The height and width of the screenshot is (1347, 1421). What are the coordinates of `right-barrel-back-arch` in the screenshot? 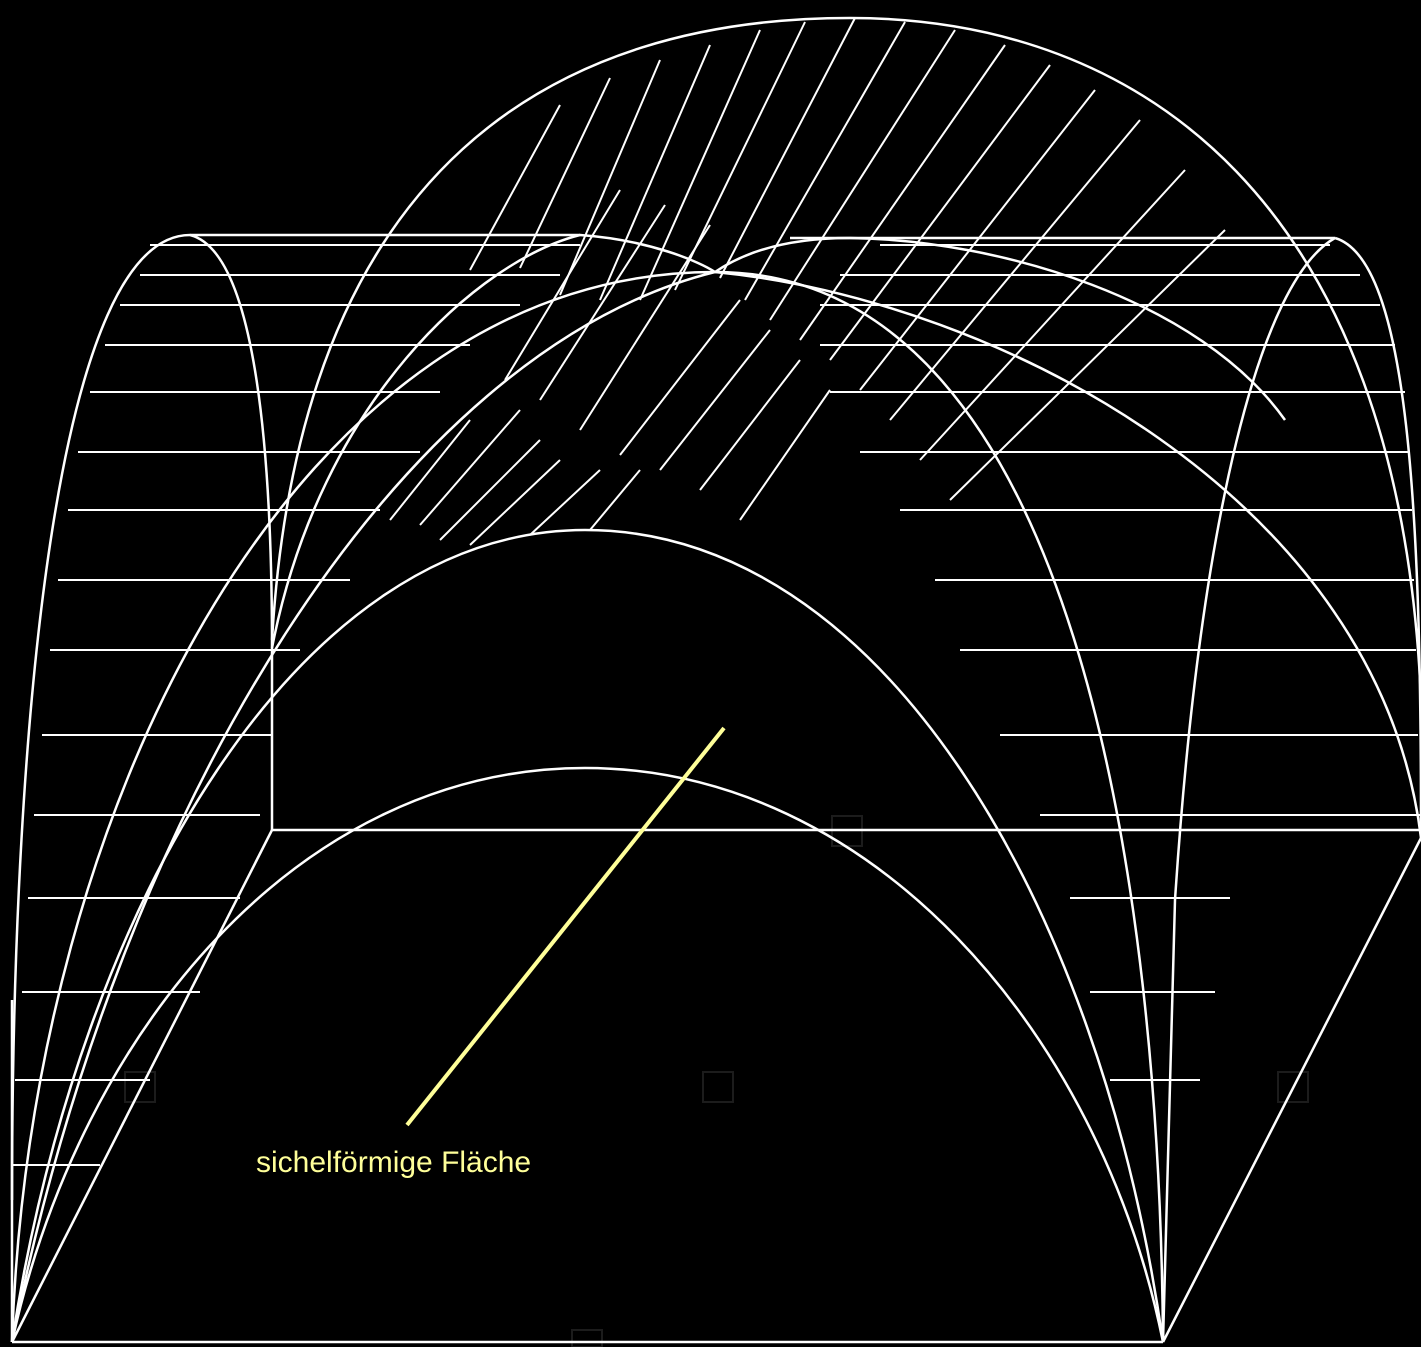 It's located at (1248, 789).